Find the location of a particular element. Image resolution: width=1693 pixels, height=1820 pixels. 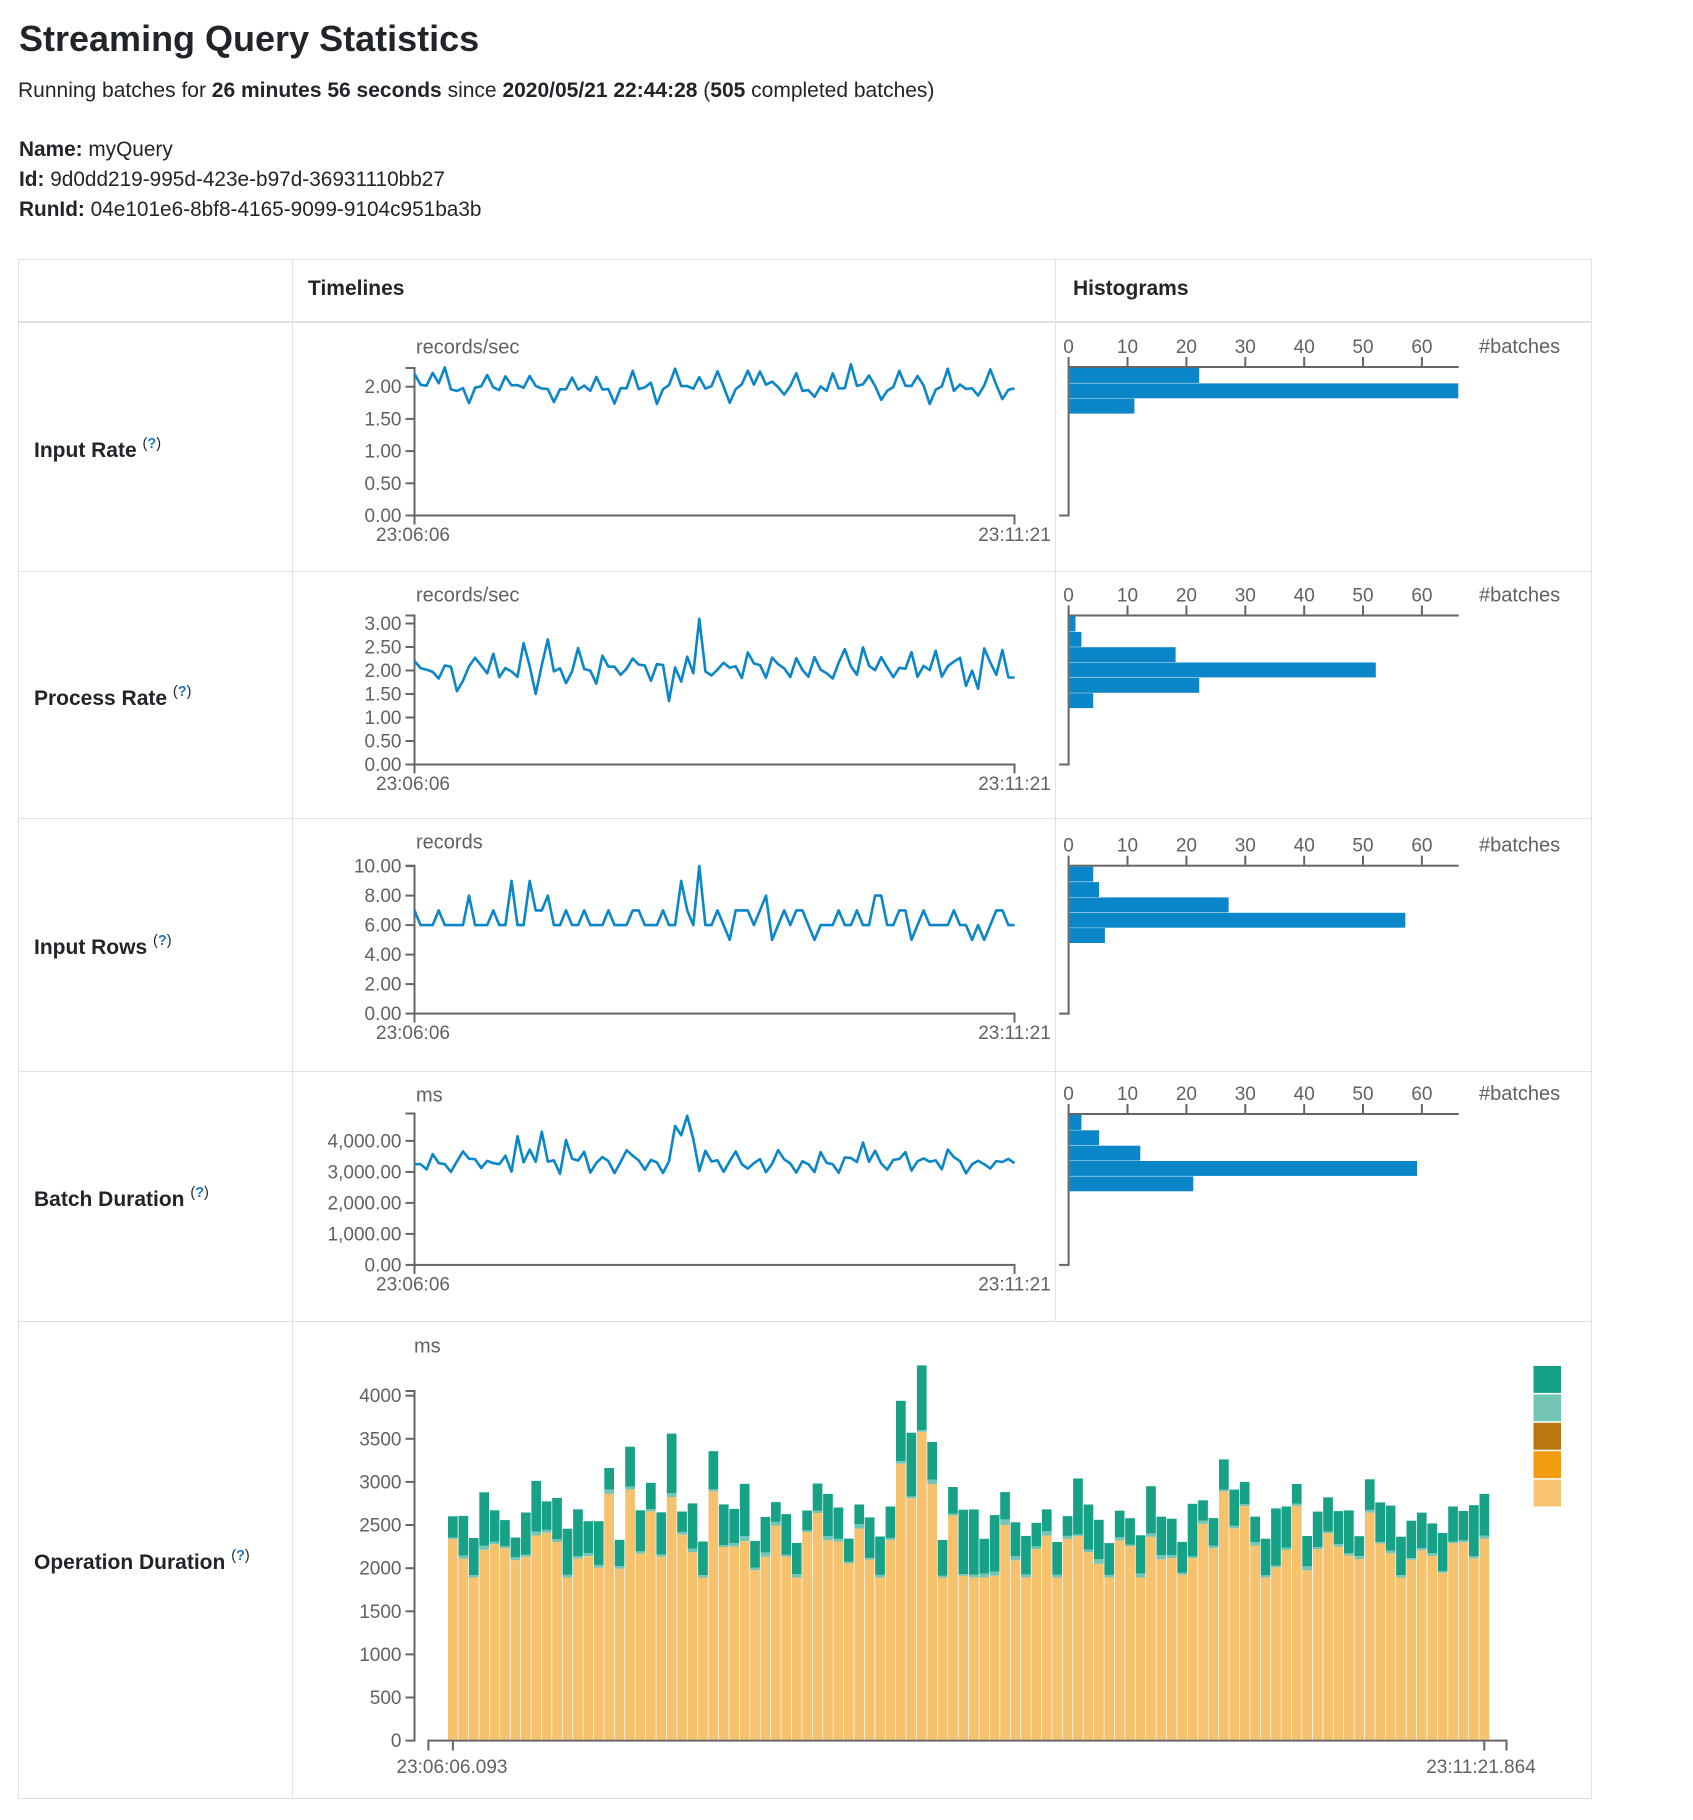

svg-text: records is located at coordinates (449, 843).